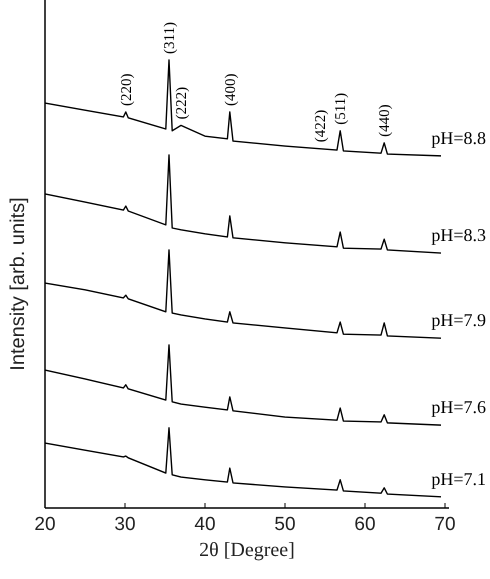 The image size is (490, 579). I want to click on annotation: (422), so click(321, 126).